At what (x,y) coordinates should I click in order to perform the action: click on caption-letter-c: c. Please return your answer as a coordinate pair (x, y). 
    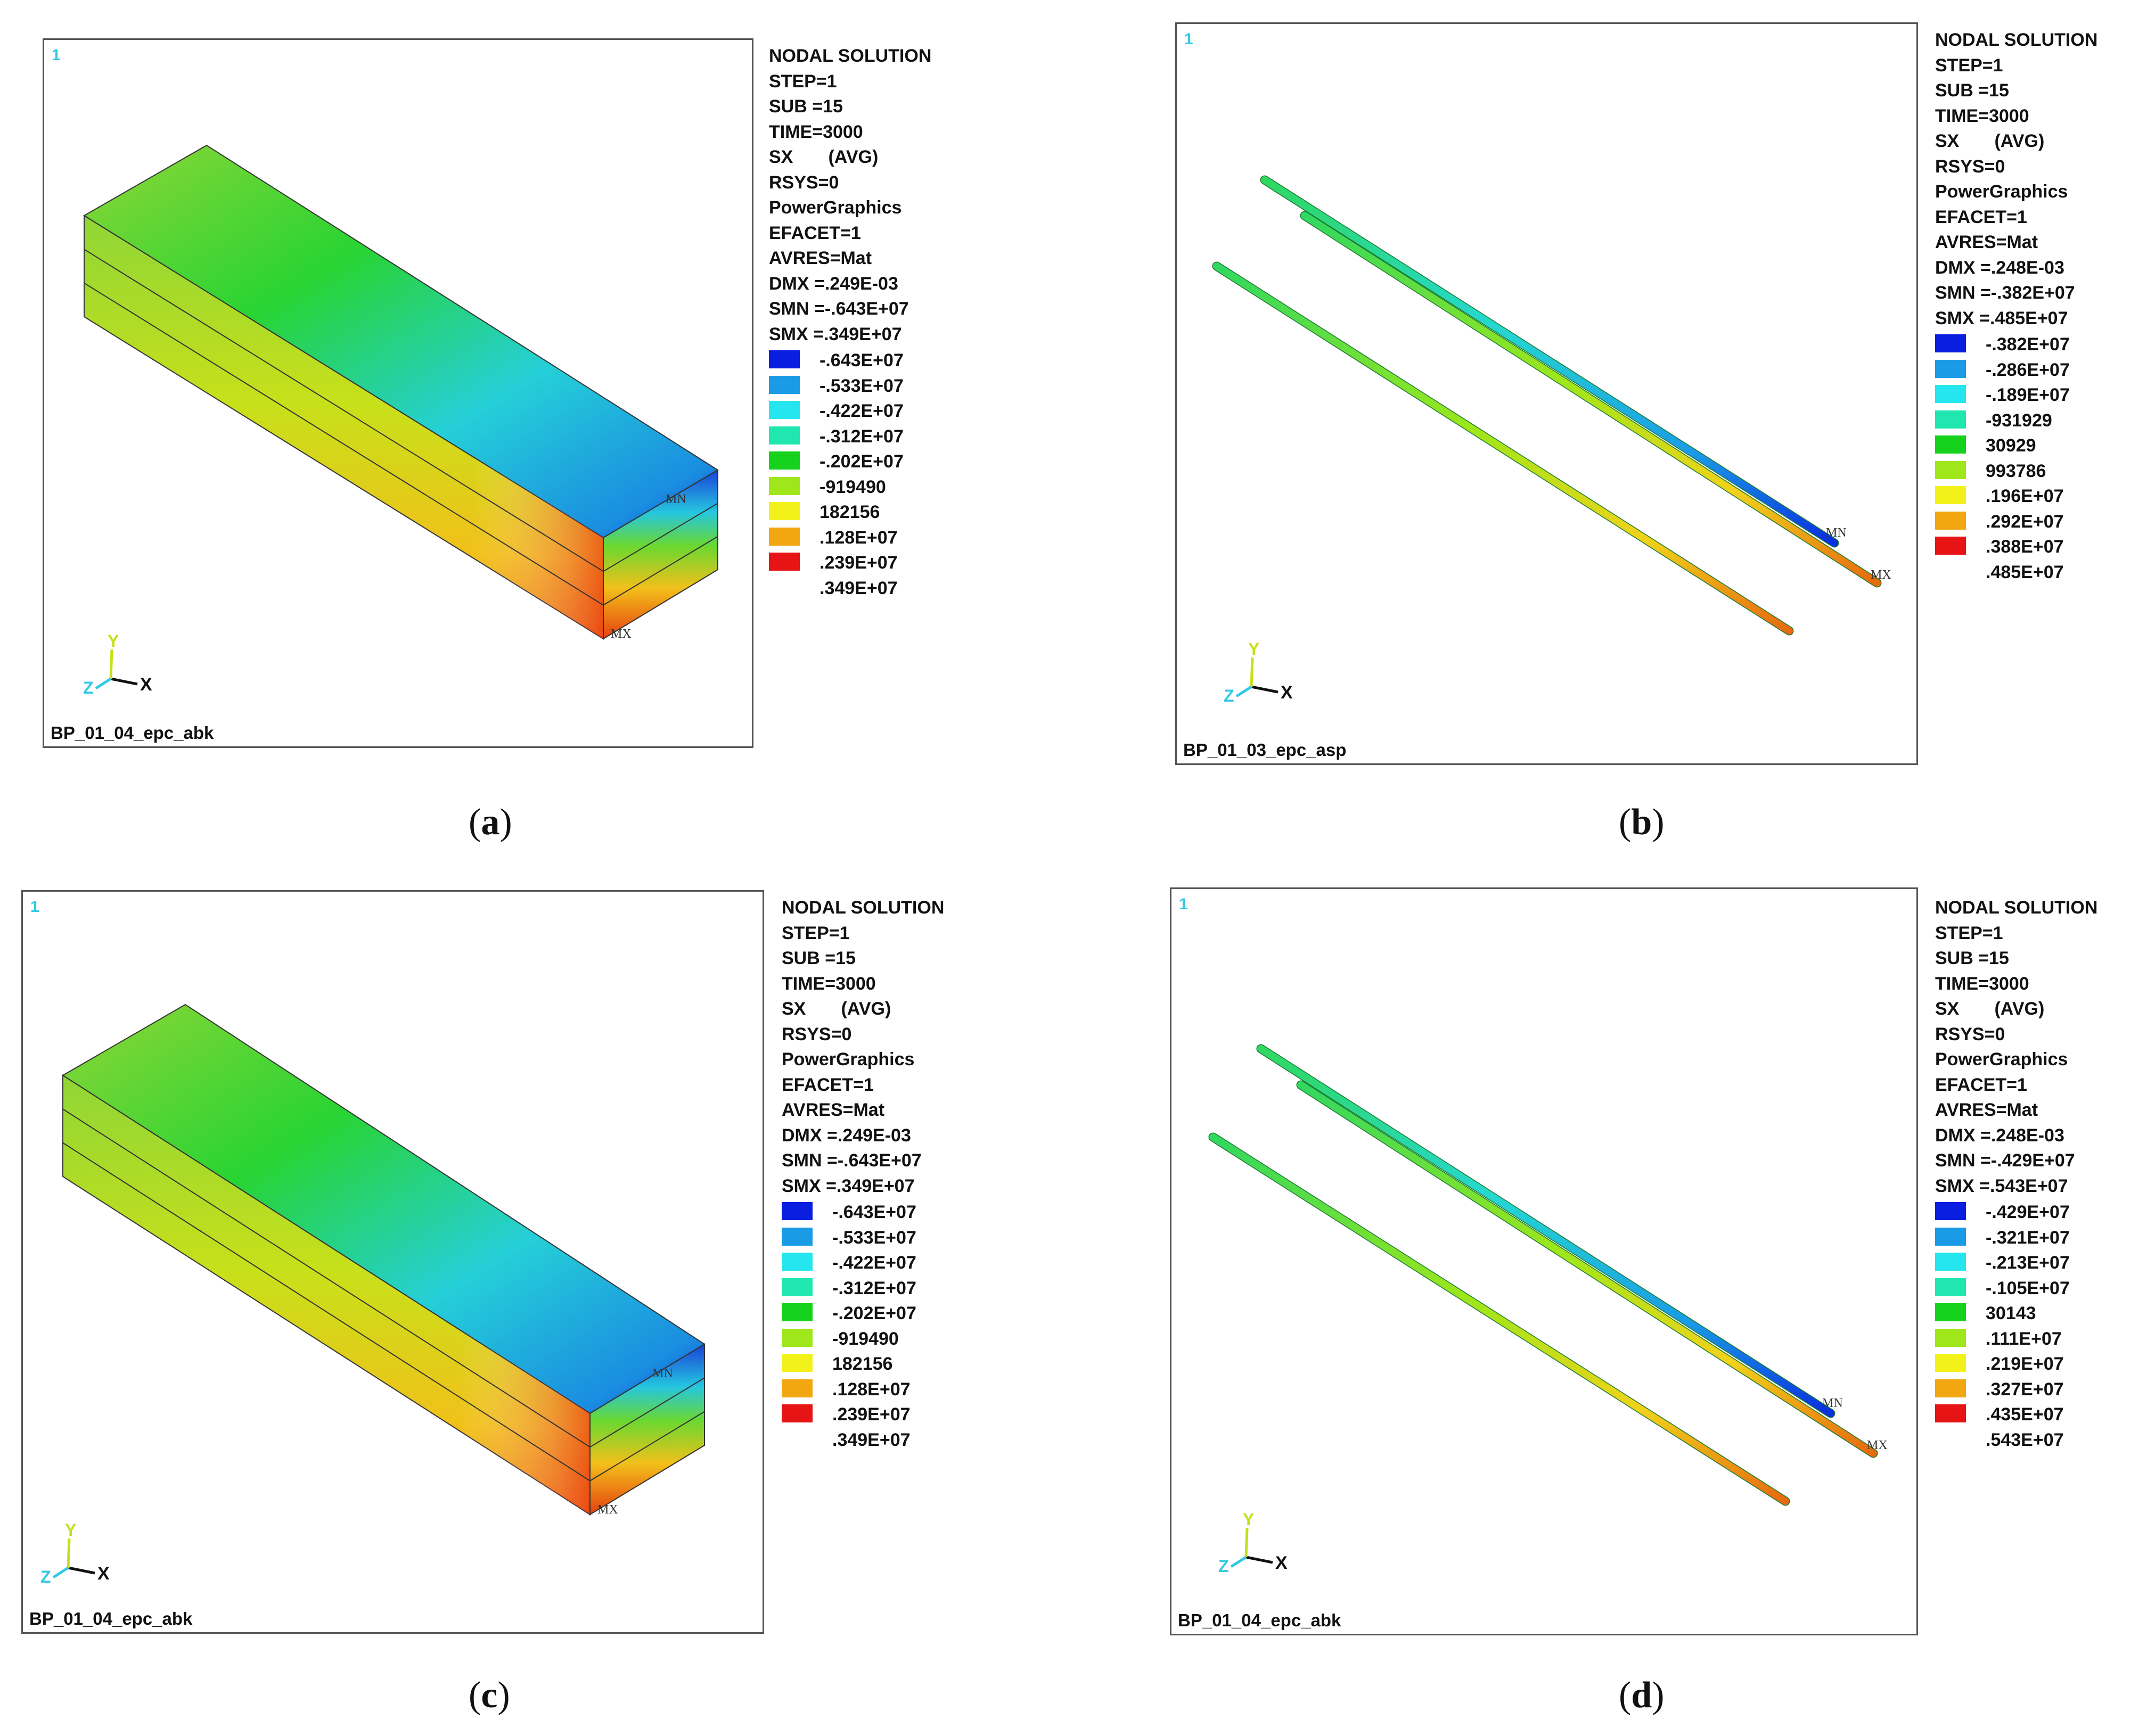
    Looking at the image, I should click on (489, 1695).